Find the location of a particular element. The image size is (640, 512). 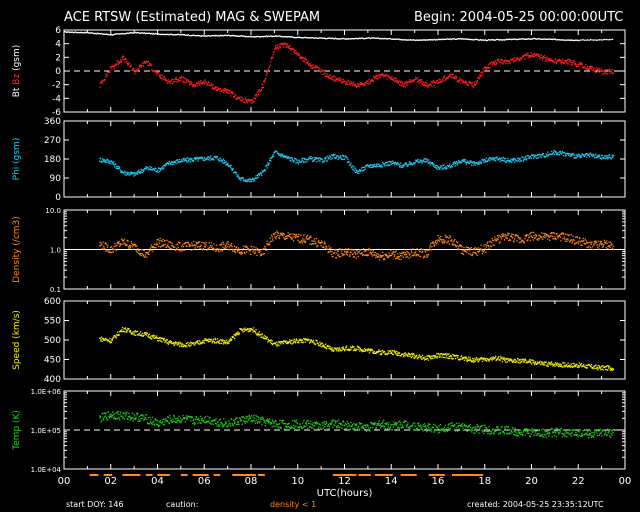

y-tick-label: -6 is located at coordinates (56, 113).